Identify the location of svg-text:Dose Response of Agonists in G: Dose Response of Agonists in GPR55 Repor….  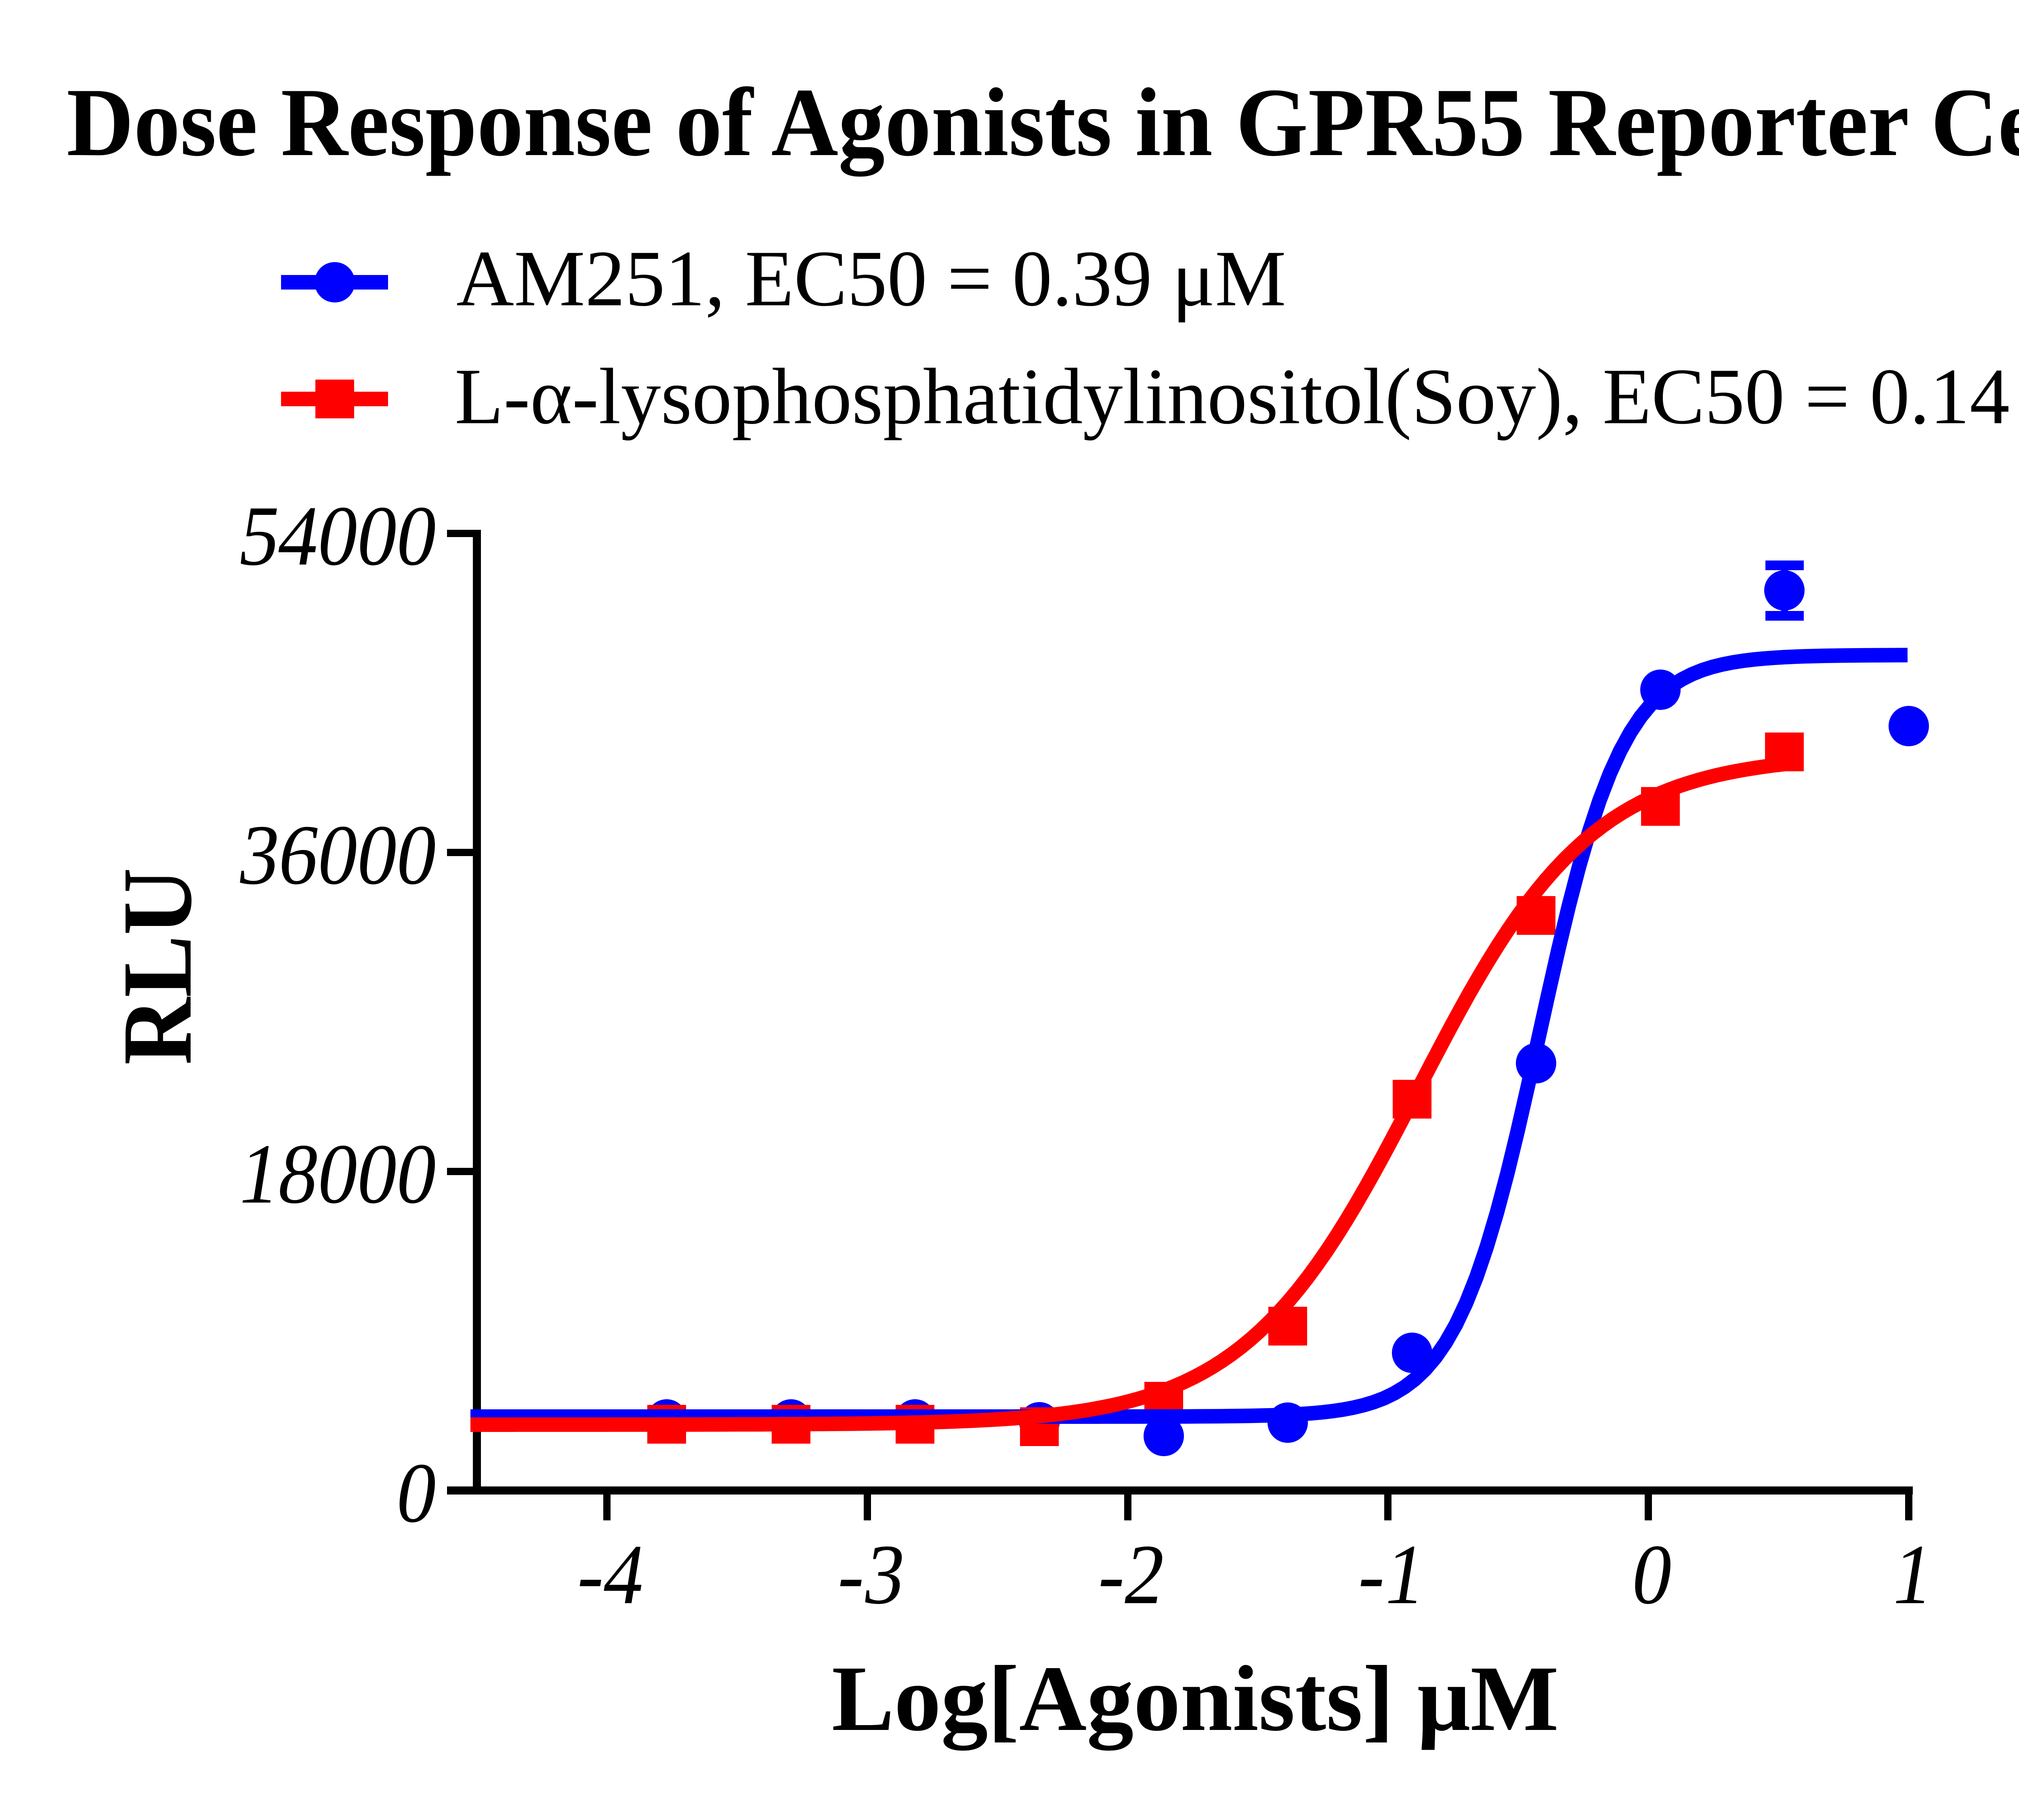
(1043, 121).